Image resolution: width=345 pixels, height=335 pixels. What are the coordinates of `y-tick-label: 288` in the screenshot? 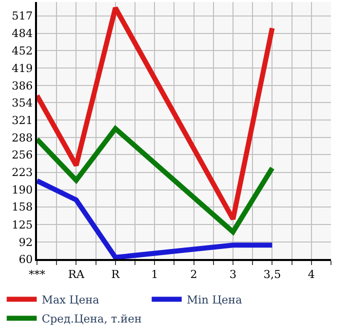 It's located at (22, 138).